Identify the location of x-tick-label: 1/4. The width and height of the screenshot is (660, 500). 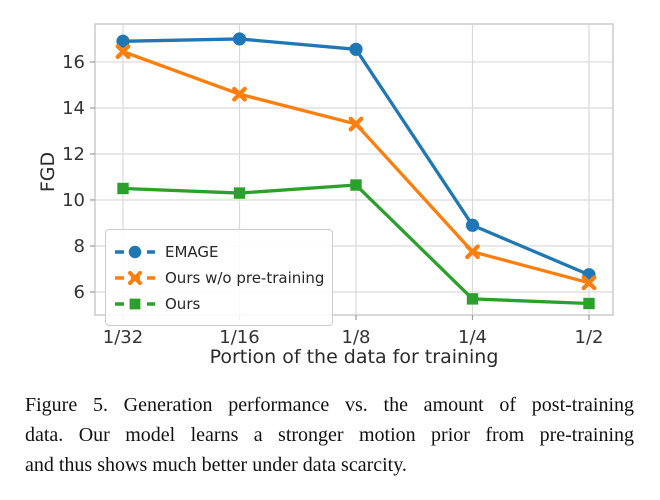
(472, 337).